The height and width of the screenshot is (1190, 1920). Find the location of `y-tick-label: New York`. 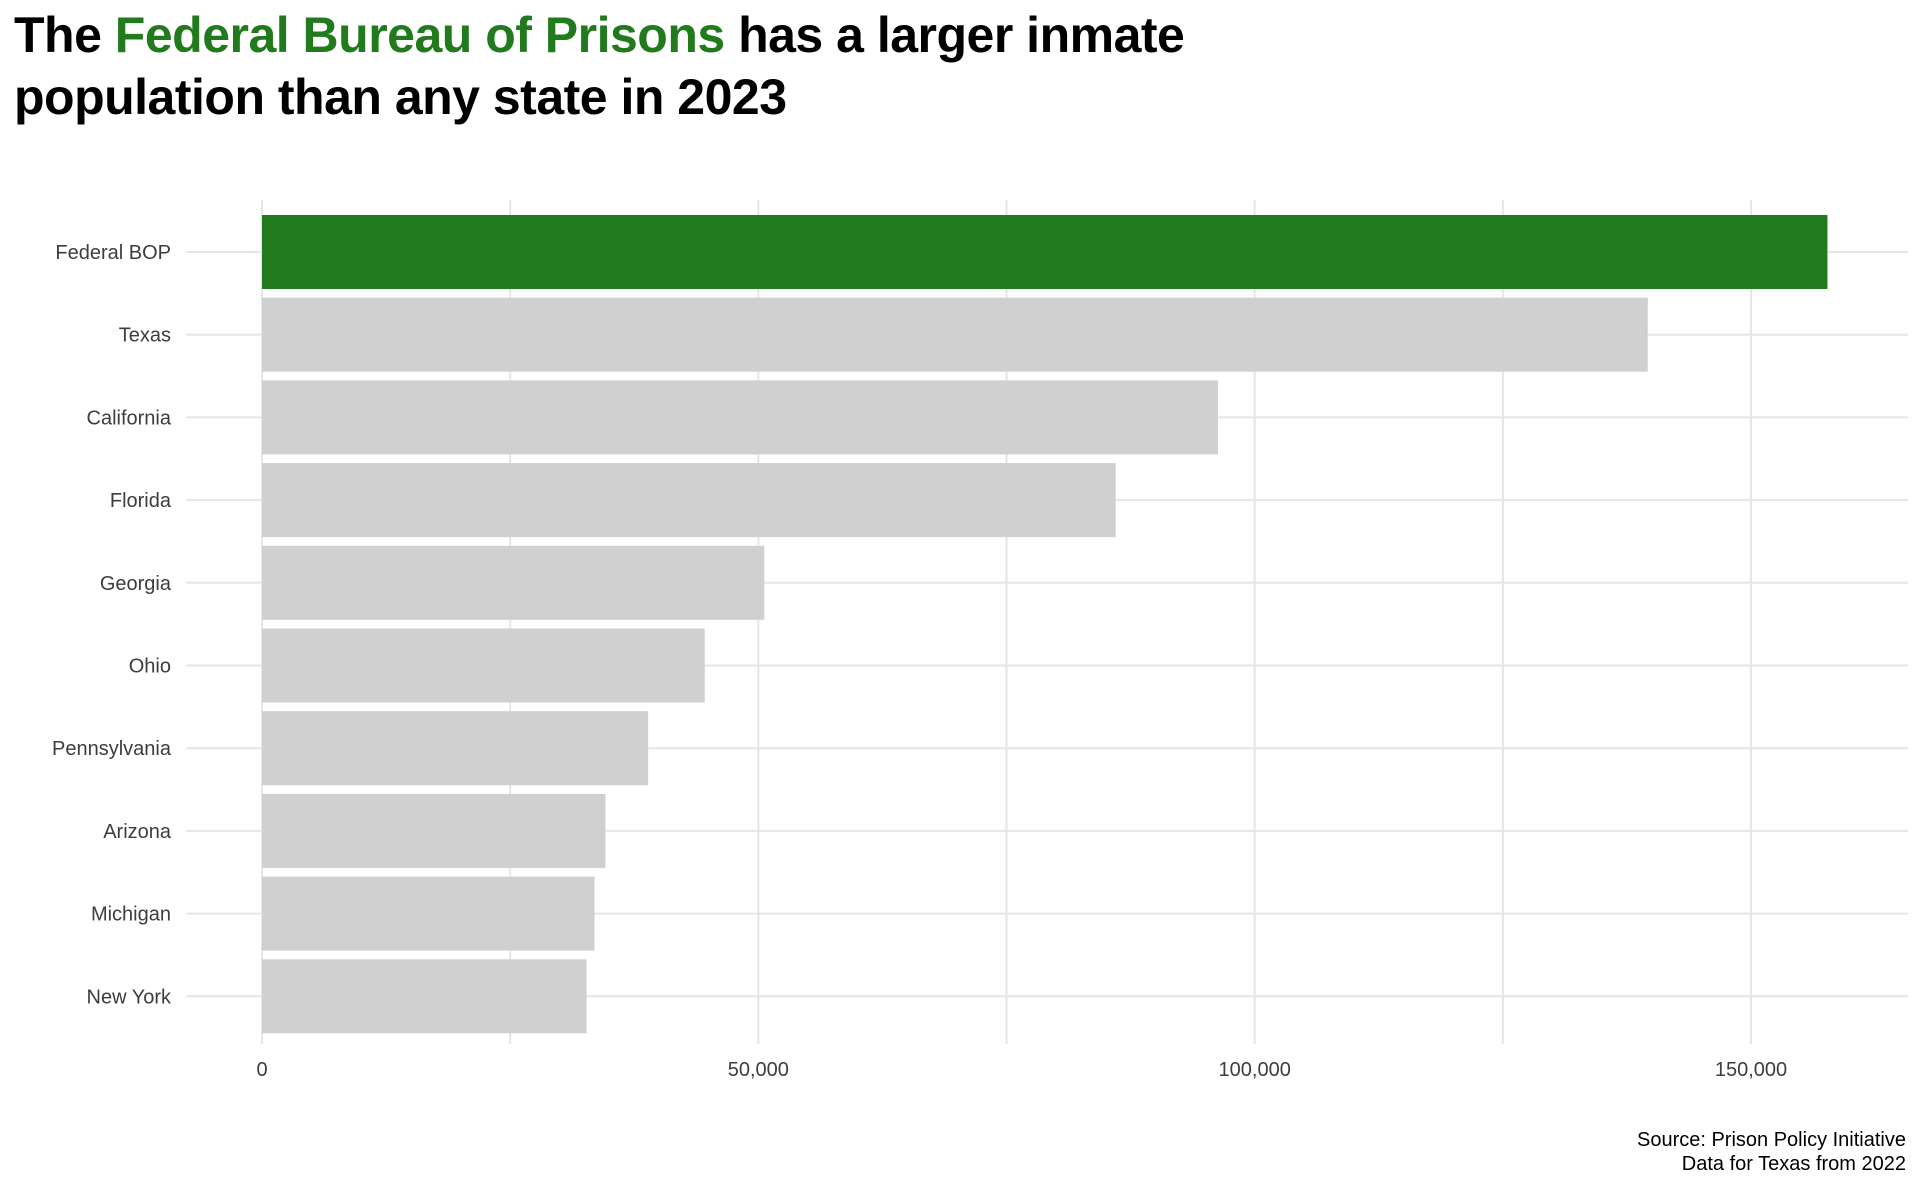

y-tick-label: New York is located at coordinates (129, 997).